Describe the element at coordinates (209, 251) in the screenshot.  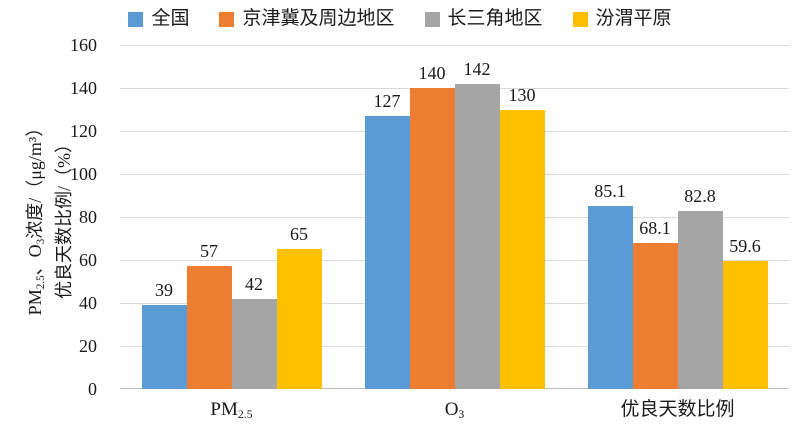
I see `bar-value-label: 57` at that location.